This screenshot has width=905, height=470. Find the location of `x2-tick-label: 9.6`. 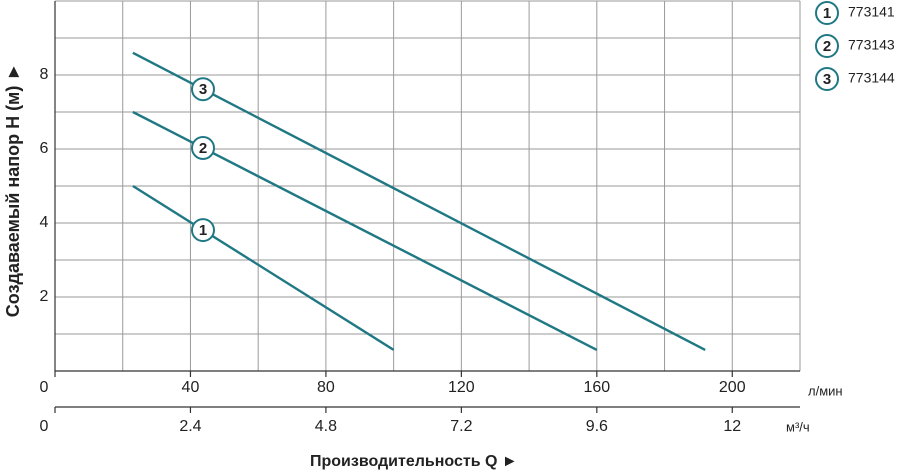

x2-tick-label: 9.6 is located at coordinates (597, 426).